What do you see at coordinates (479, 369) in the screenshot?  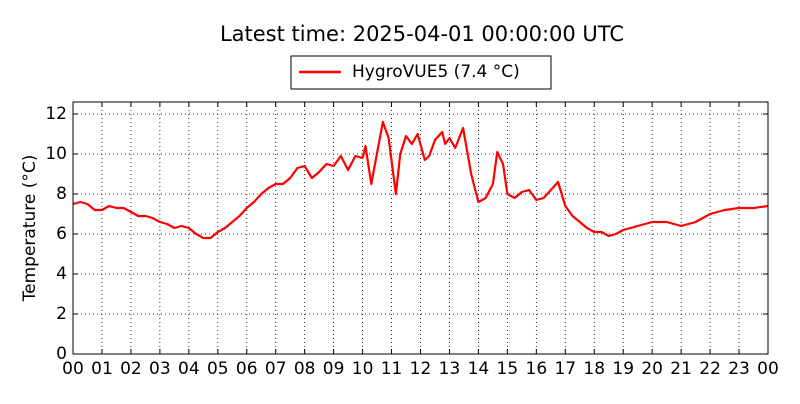 I see `x-tick-label: 14` at bounding box center [479, 369].